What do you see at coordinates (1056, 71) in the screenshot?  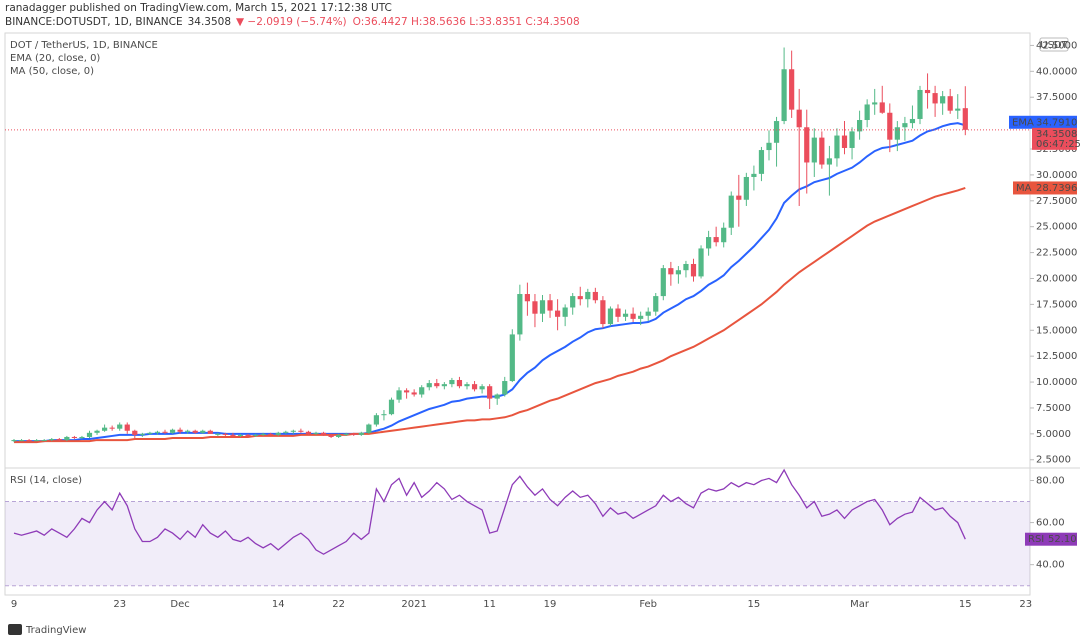 I see `y-tick-label: 40.0000` at bounding box center [1056, 71].